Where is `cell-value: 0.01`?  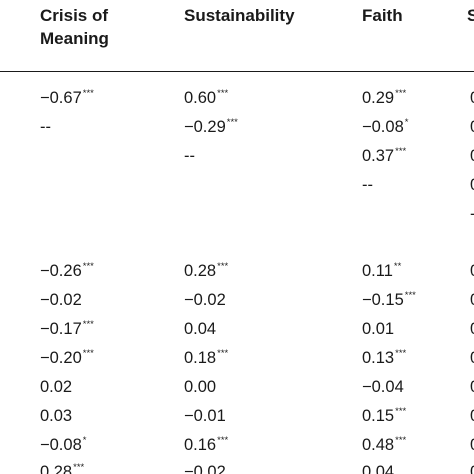
cell-value: 0.01 is located at coordinates (378, 329).